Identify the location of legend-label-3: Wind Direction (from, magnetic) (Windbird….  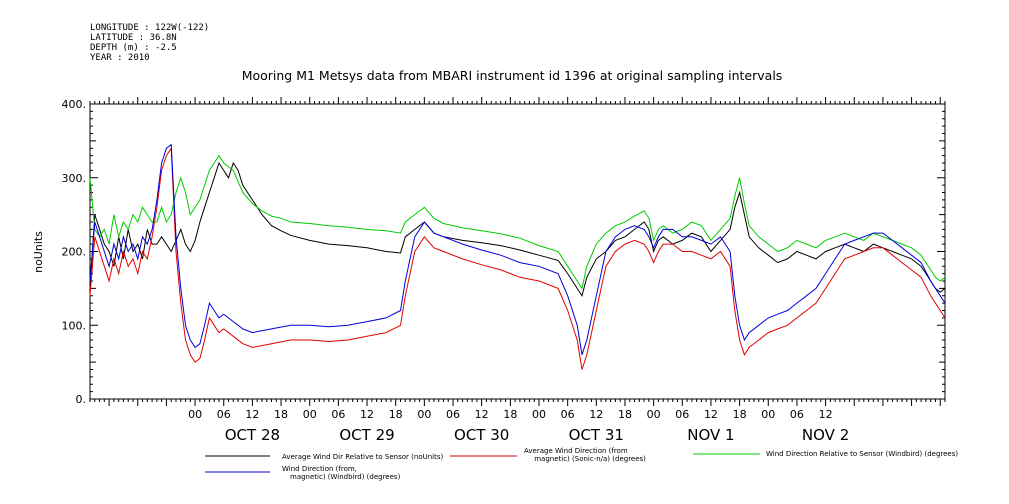
(341, 473).